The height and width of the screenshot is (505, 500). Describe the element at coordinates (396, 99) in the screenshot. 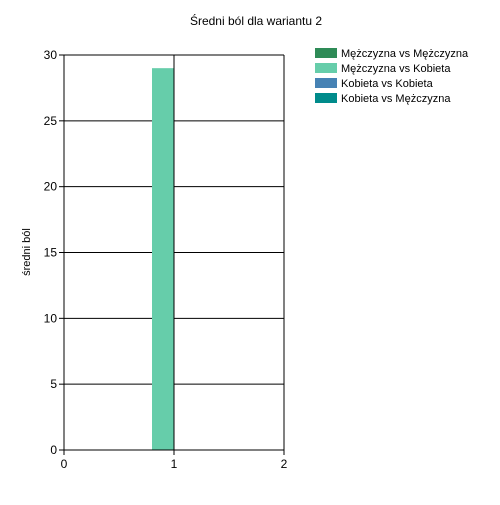

I see `legend-label-4: Kobieta vs Mężczyzna` at that location.